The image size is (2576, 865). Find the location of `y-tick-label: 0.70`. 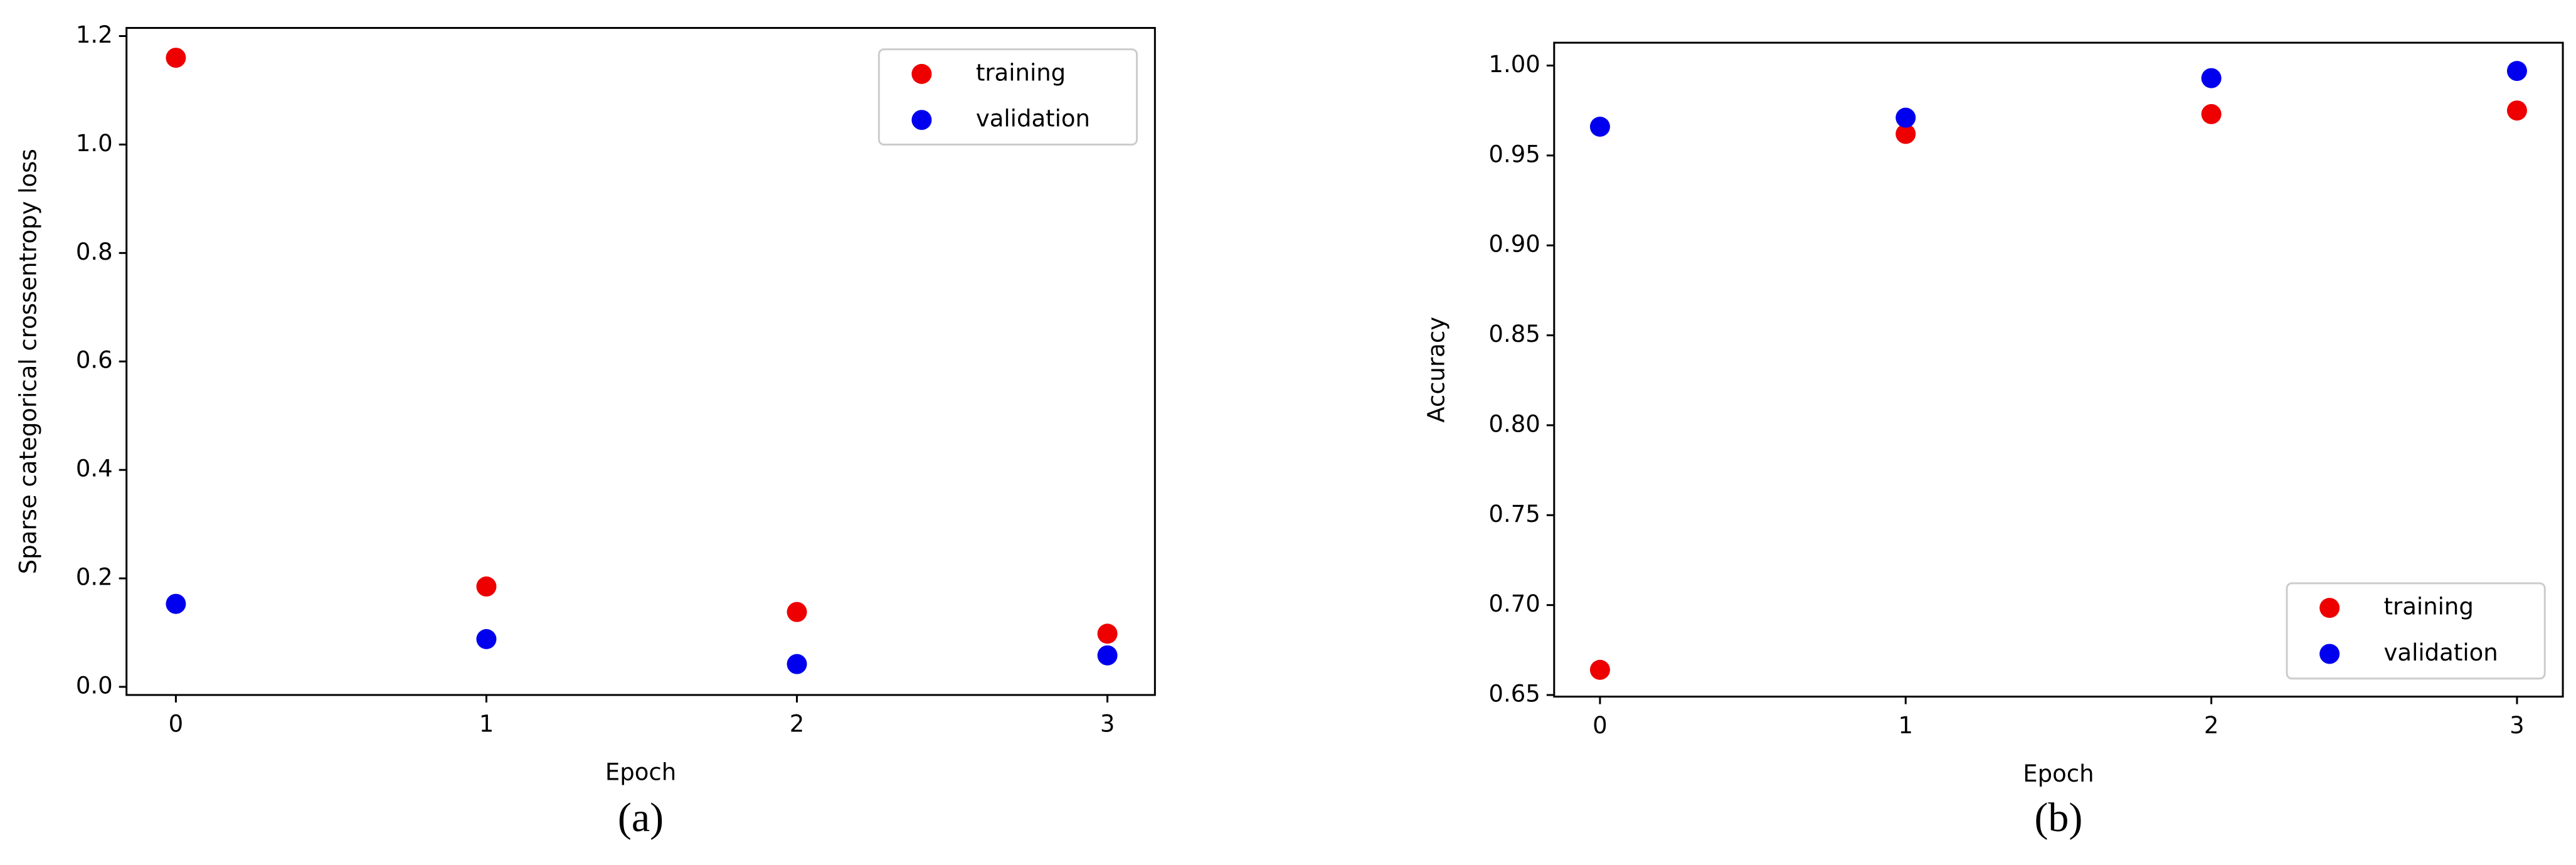

y-tick-label: 0.70 is located at coordinates (1514, 603).